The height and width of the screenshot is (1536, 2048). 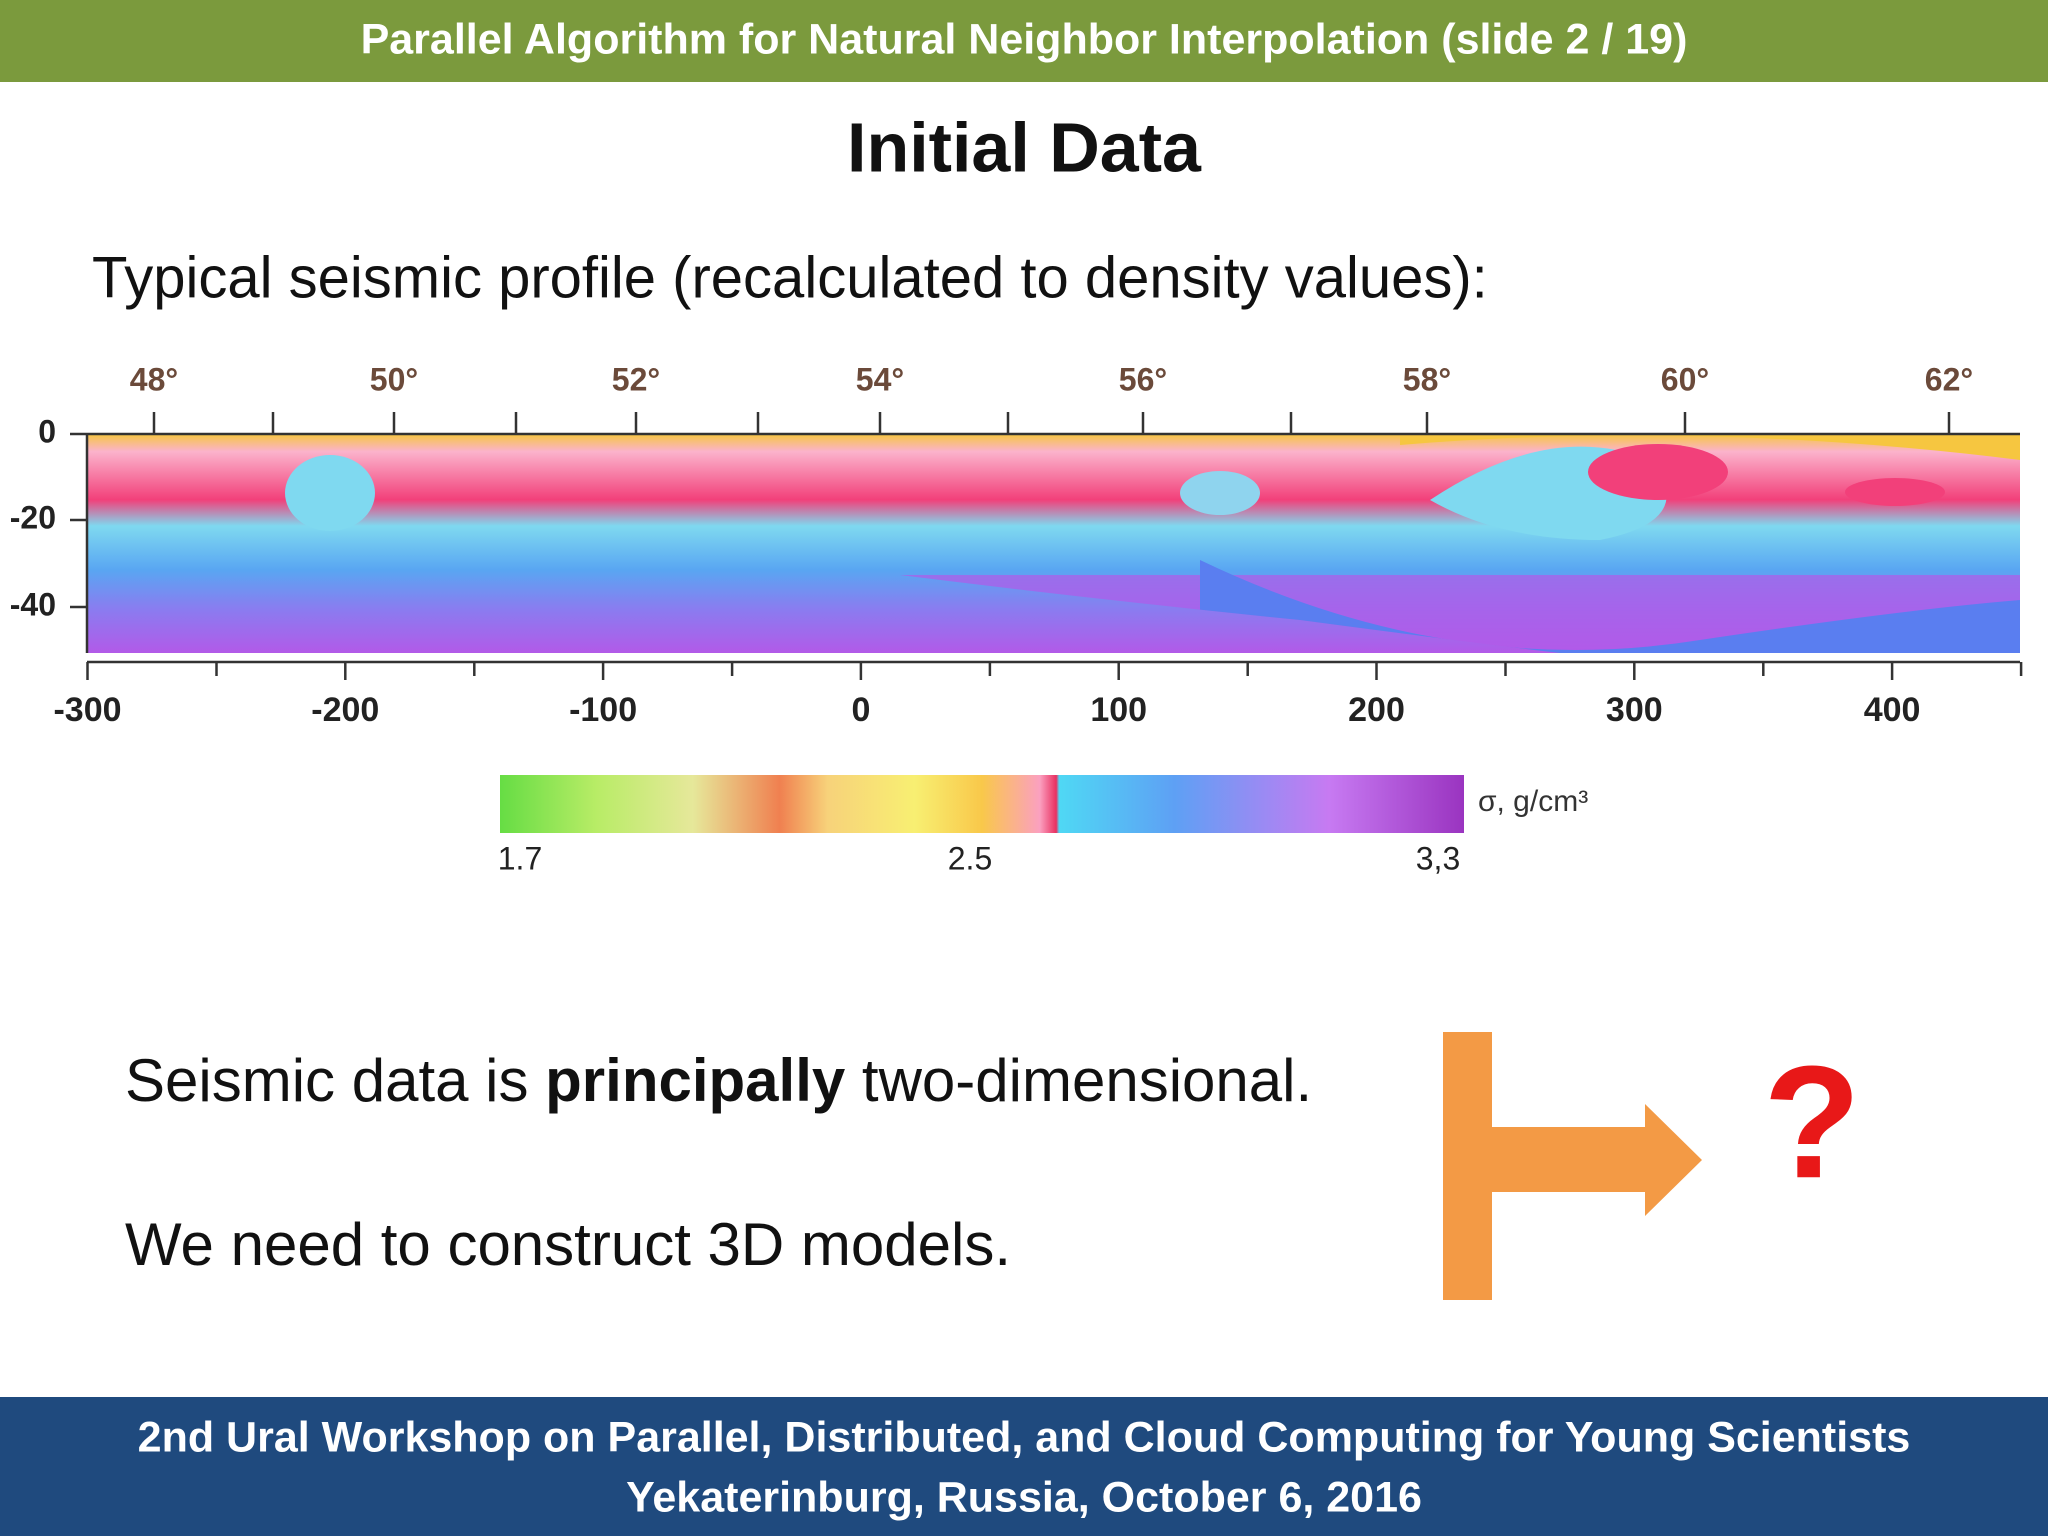 I want to click on top-tick-label: 56°, so click(x=1143, y=379).